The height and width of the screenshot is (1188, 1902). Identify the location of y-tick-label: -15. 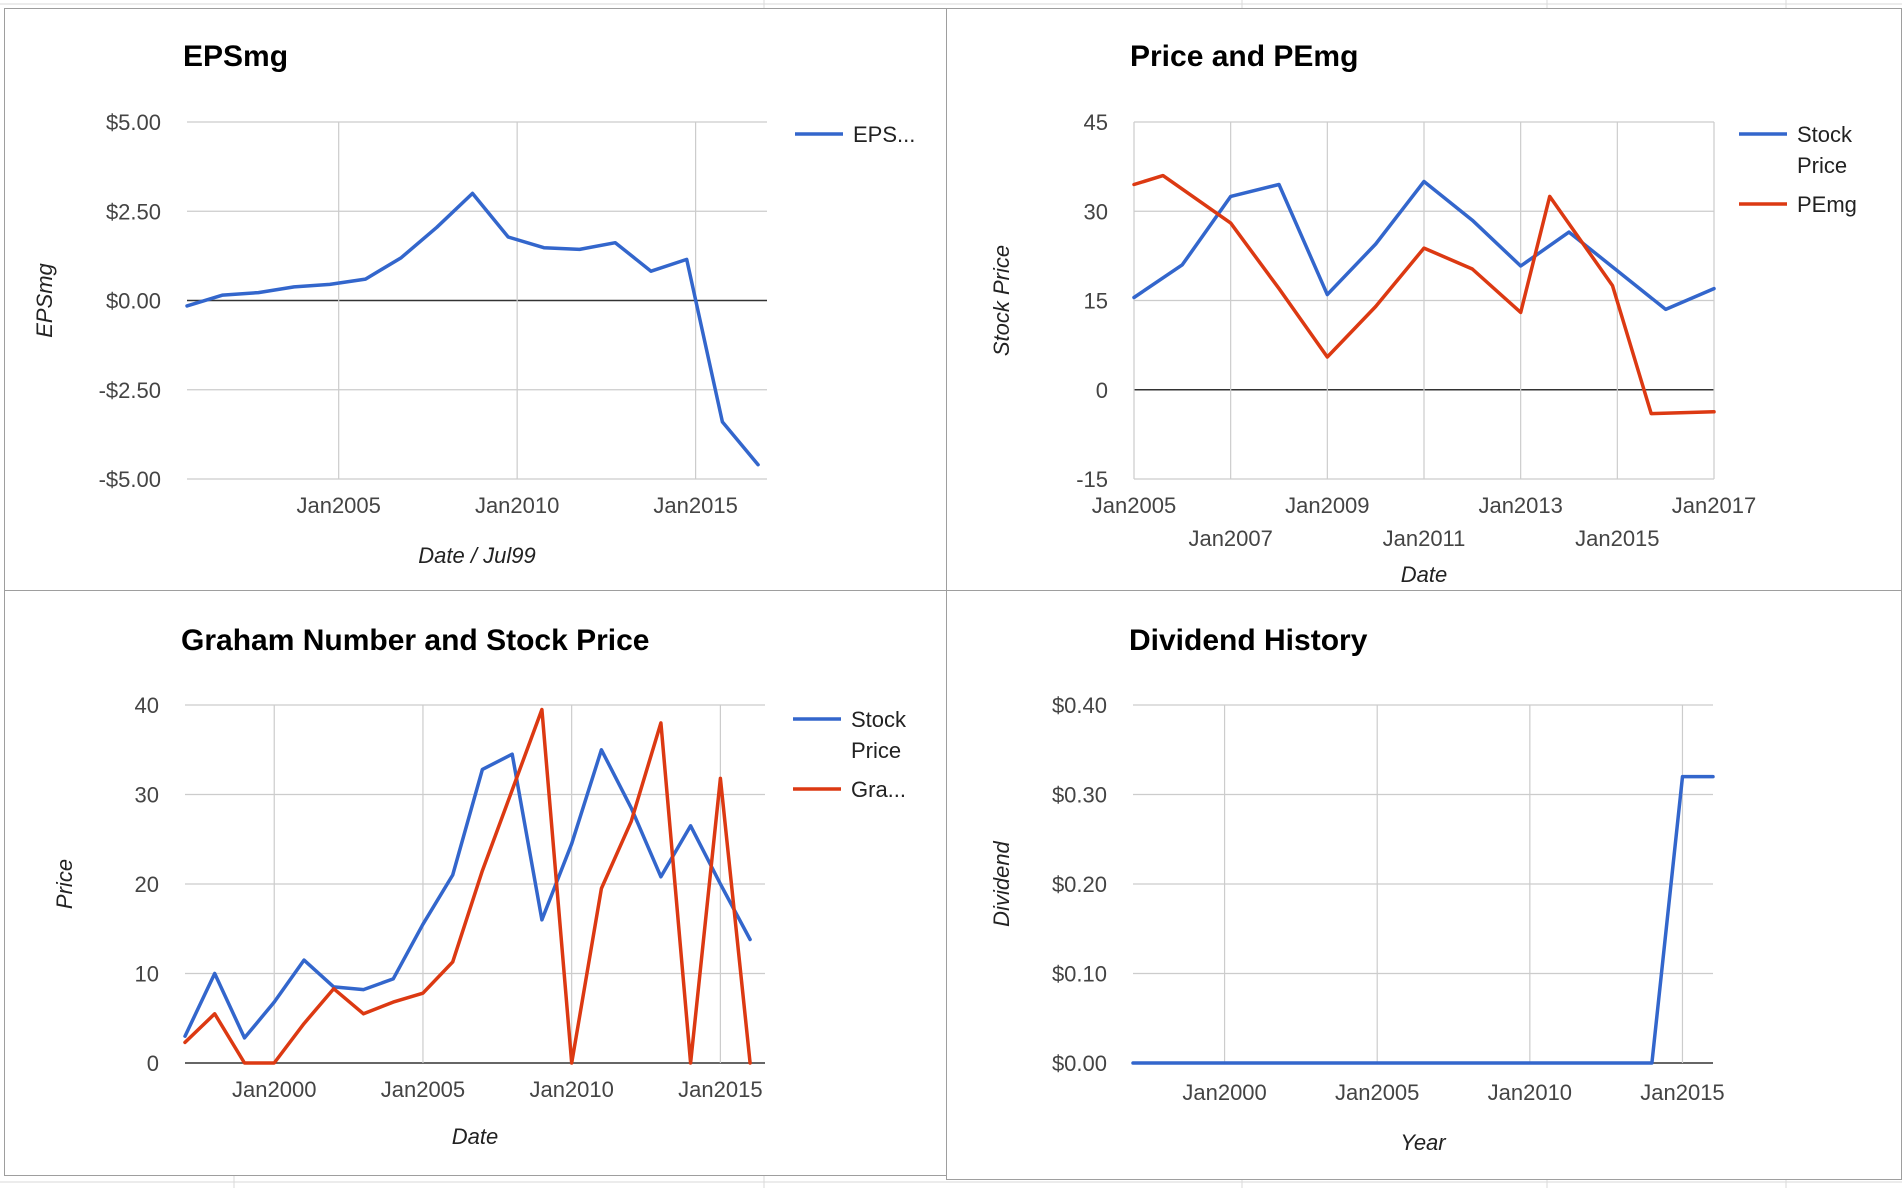
(1092, 479).